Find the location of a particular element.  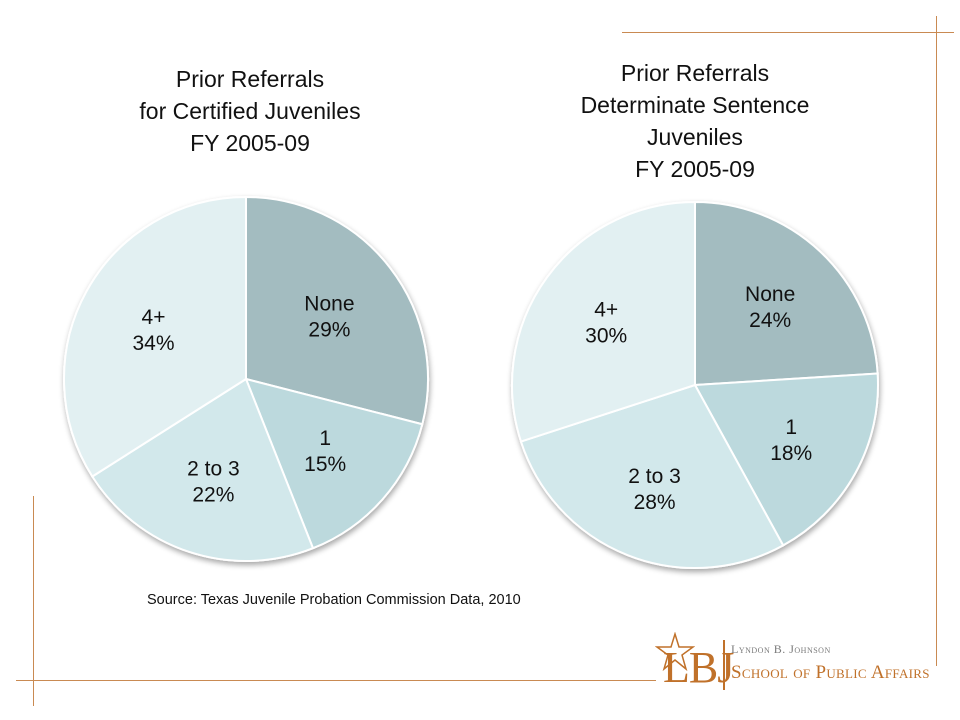

chart2-title-line: FY 2005-09 is located at coordinates (695, 169).